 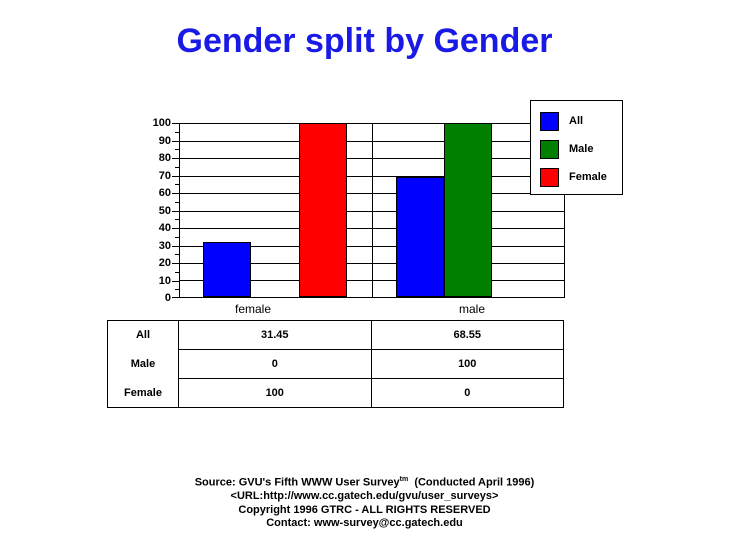 What do you see at coordinates (275, 335) in the screenshot?
I see `table-cell: 31.45` at bounding box center [275, 335].